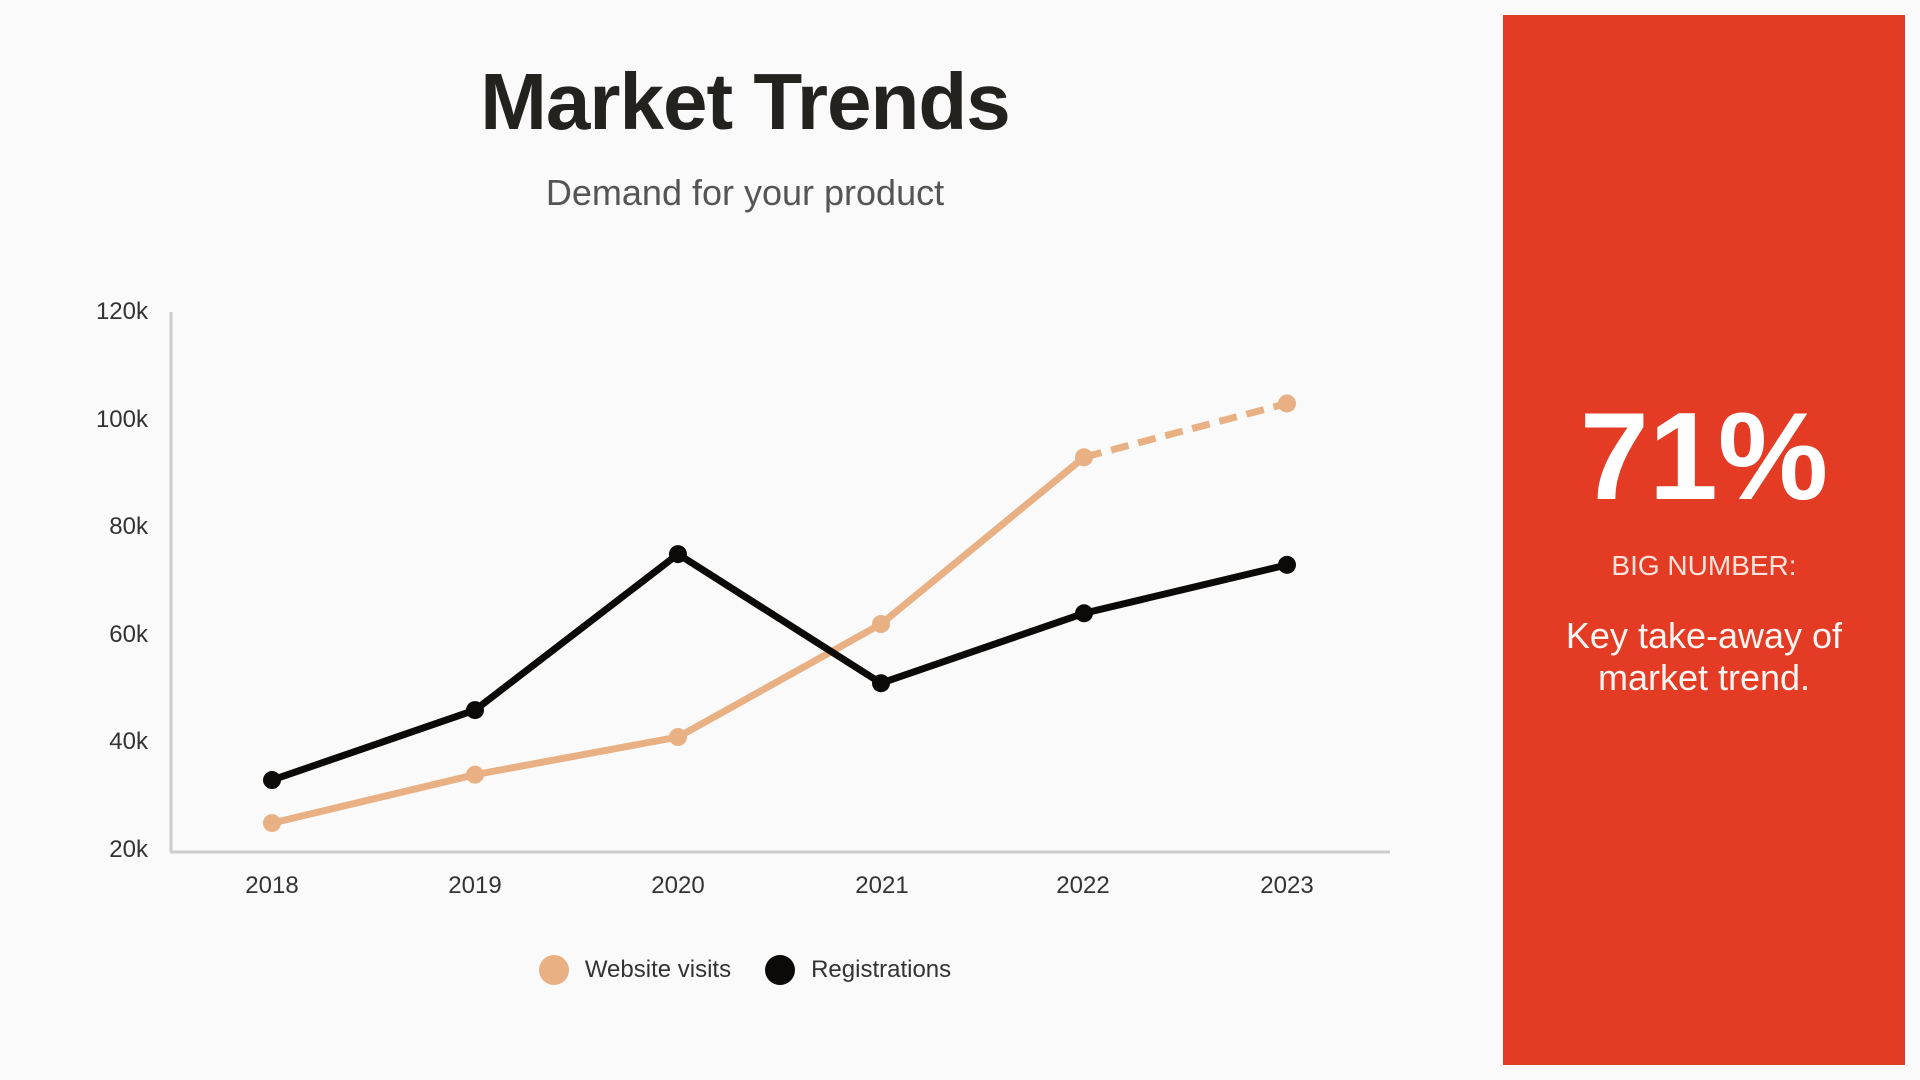  What do you see at coordinates (121, 419) in the screenshot?
I see `y-tick-label: 100k` at bounding box center [121, 419].